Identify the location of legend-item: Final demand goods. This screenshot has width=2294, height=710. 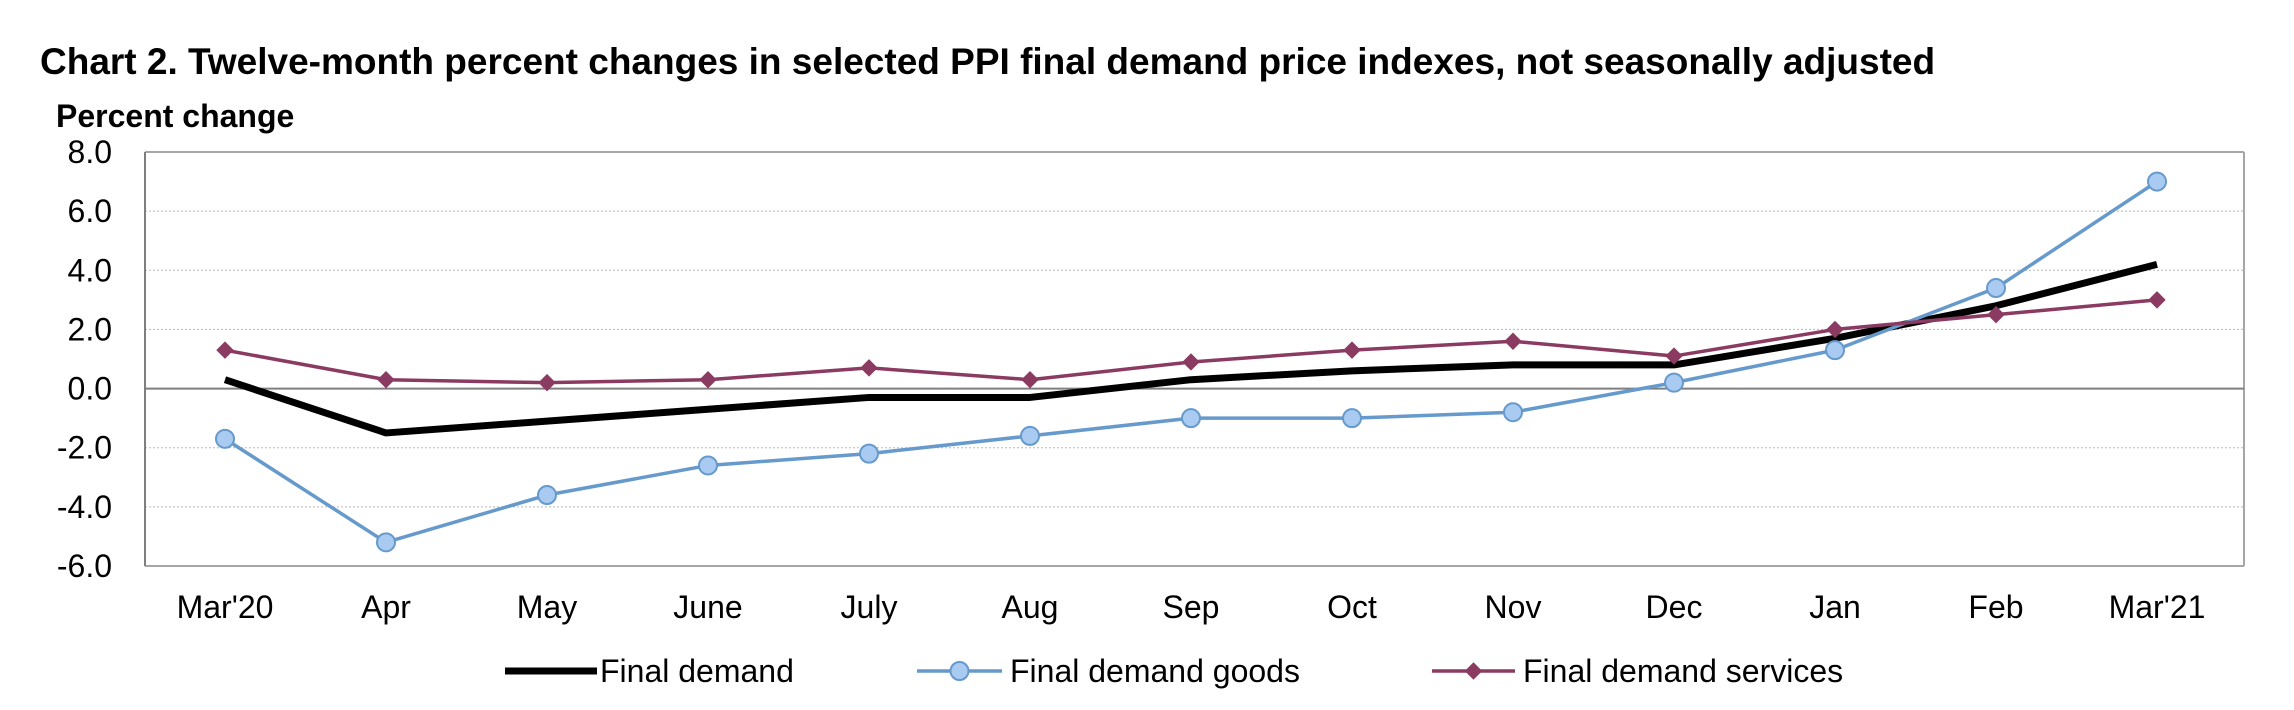
(1108, 671).